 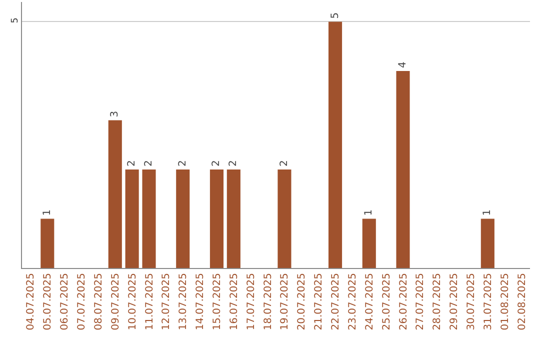 I want to click on x-tick-label: 19.07.2025, so click(x=285, y=301).